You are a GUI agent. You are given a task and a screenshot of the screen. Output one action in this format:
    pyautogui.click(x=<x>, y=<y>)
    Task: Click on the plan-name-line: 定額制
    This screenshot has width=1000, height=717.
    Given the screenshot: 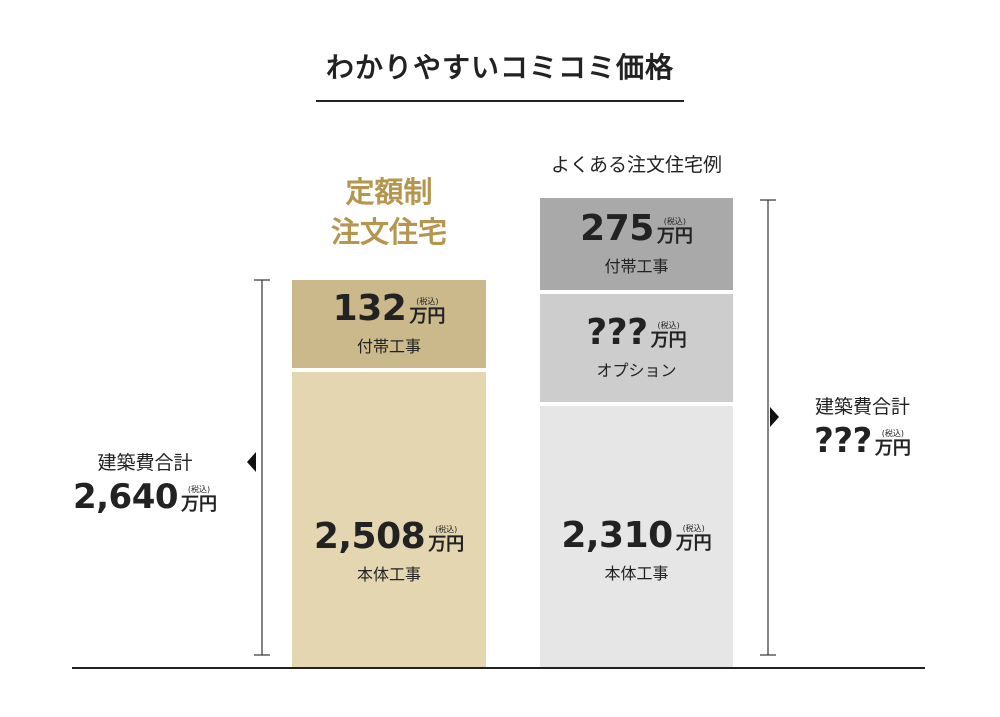 What is the action you would take?
    pyautogui.click(x=389, y=192)
    